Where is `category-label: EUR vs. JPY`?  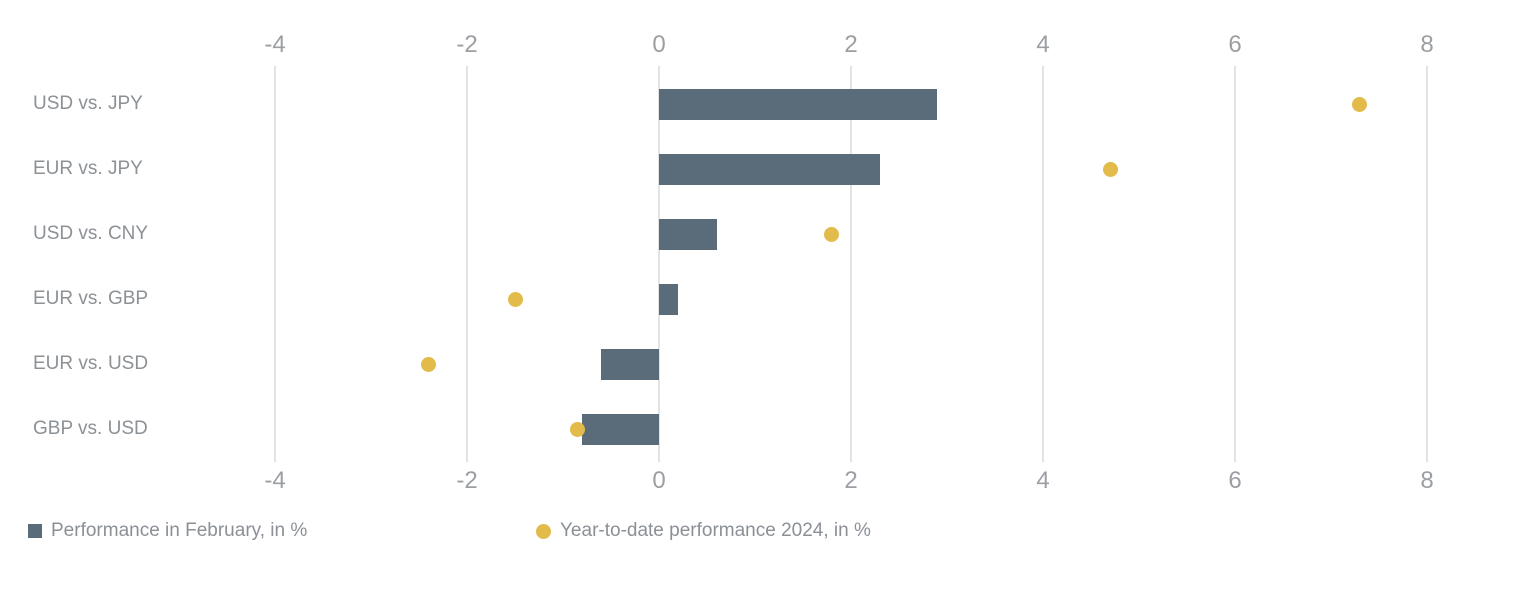 category-label: EUR vs. JPY is located at coordinates (88, 168).